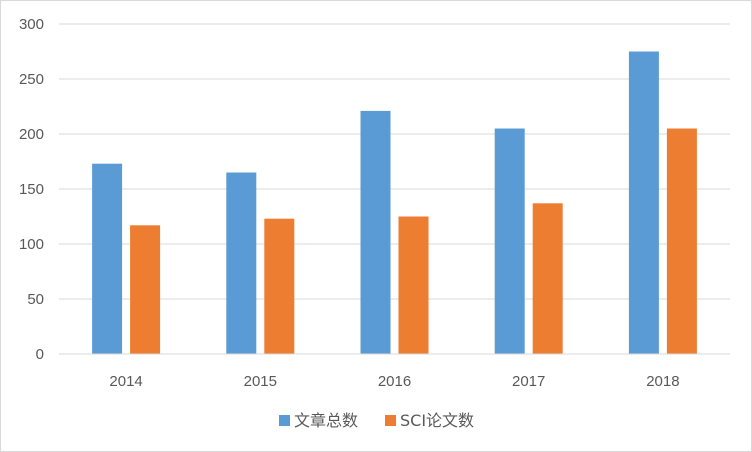 The height and width of the screenshot is (452, 752). Describe the element at coordinates (260, 381) in the screenshot. I see `x-tick-label: 2015` at that location.